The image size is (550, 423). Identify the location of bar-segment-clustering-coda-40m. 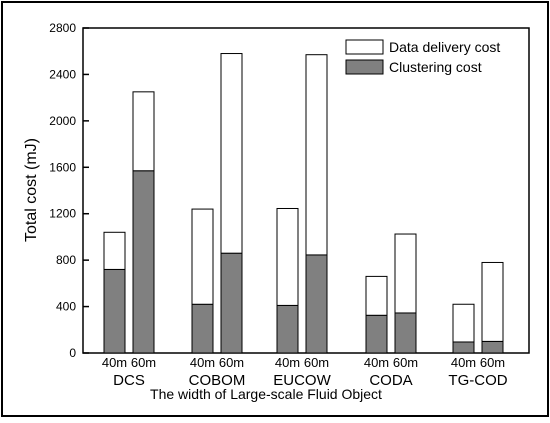
(376, 334).